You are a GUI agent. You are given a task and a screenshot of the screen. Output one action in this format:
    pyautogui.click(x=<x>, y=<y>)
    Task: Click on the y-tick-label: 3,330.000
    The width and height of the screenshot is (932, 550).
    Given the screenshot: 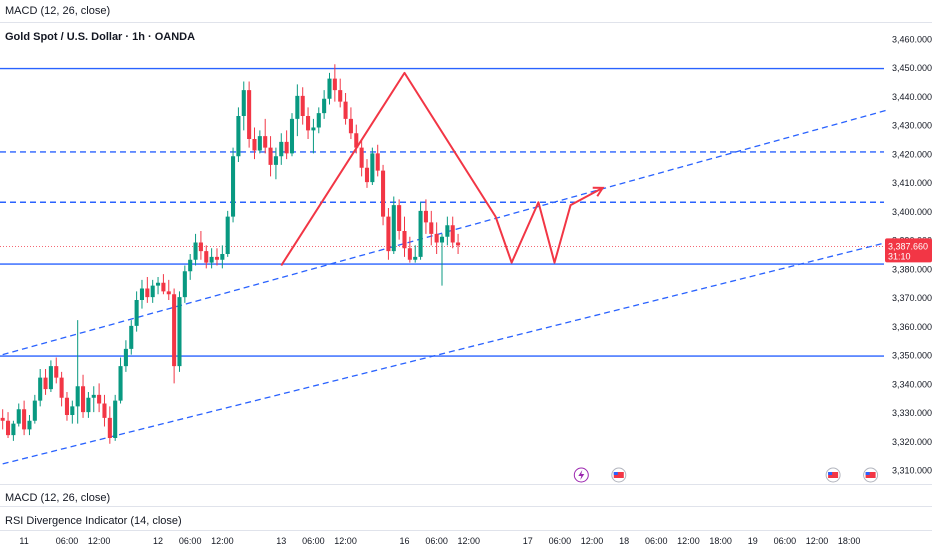 What is the action you would take?
    pyautogui.click(x=912, y=413)
    